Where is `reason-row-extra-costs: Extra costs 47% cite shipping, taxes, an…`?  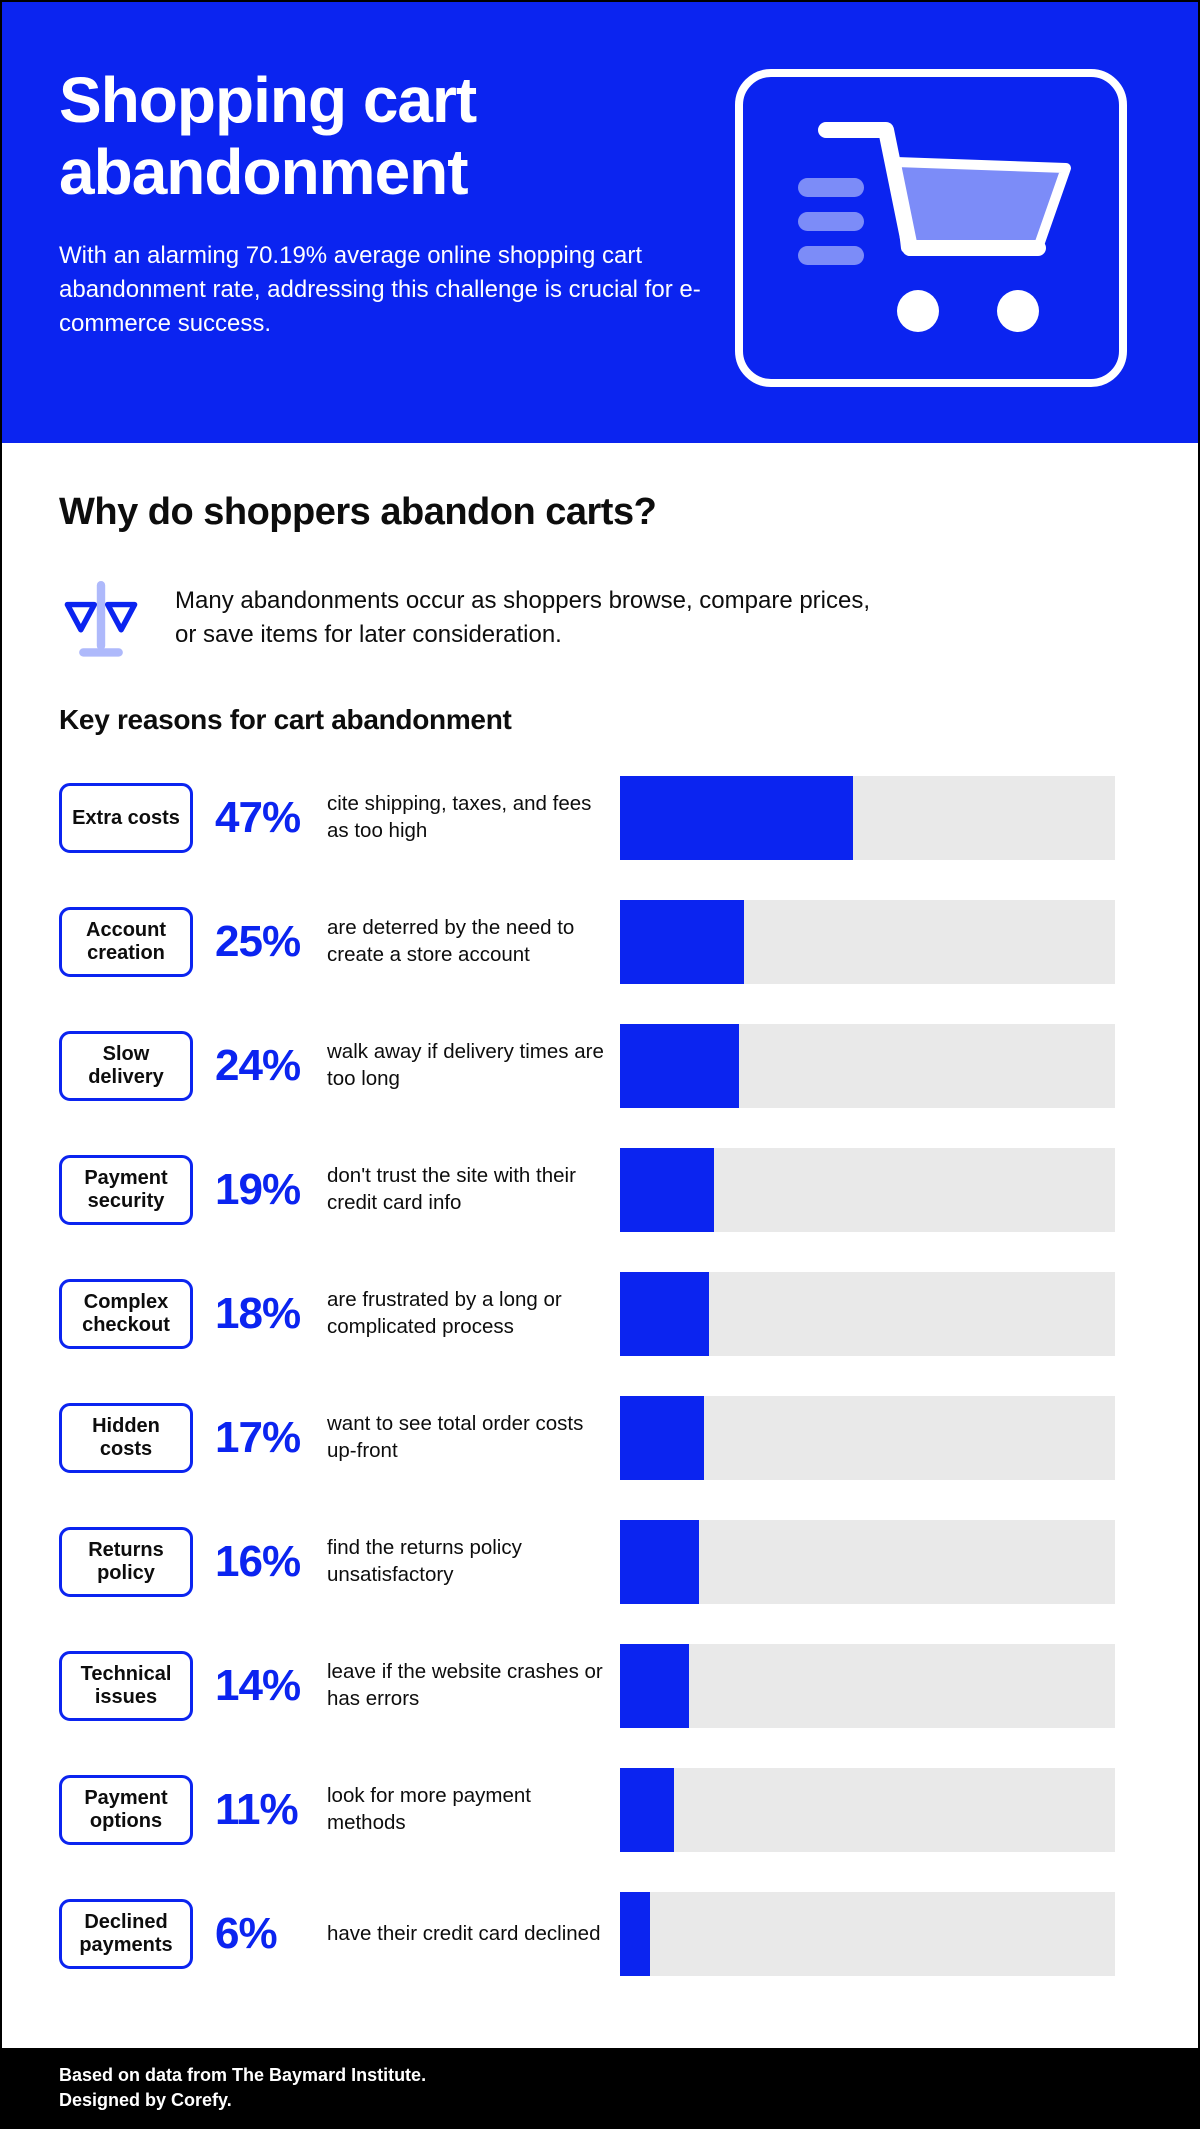
reason-row-extra-costs: Extra costs 47% cite shipping, taxes, an… is located at coordinates (587, 818).